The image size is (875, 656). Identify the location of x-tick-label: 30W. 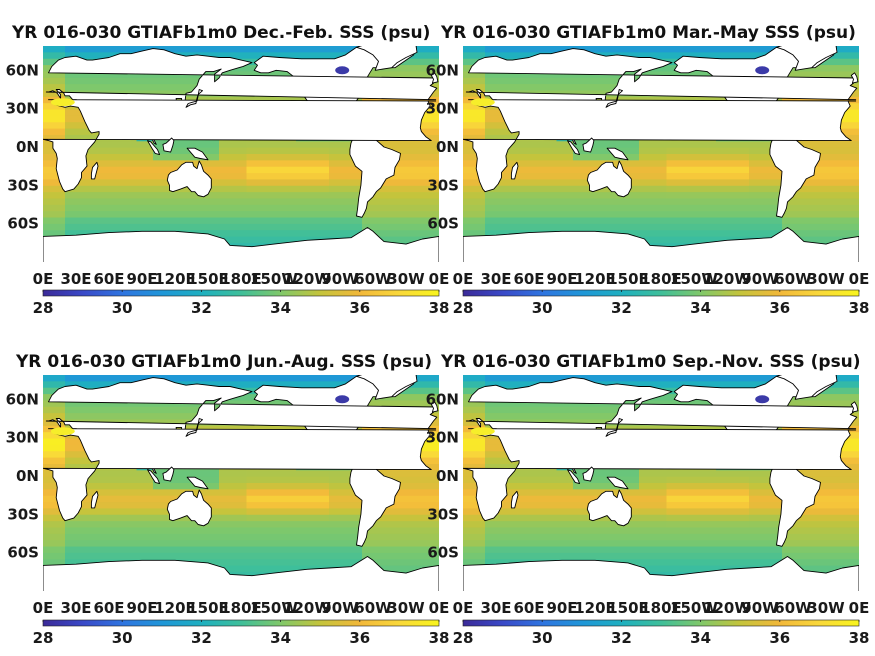
(406, 279).